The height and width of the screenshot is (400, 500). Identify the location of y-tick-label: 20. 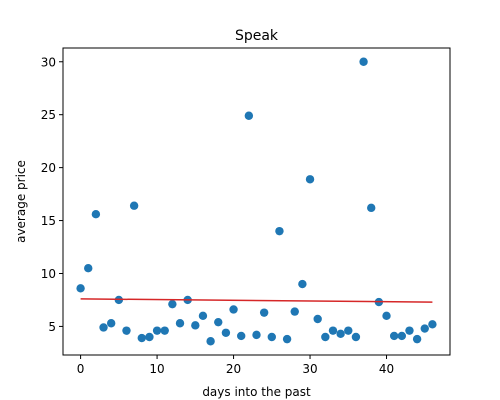
(48, 168).